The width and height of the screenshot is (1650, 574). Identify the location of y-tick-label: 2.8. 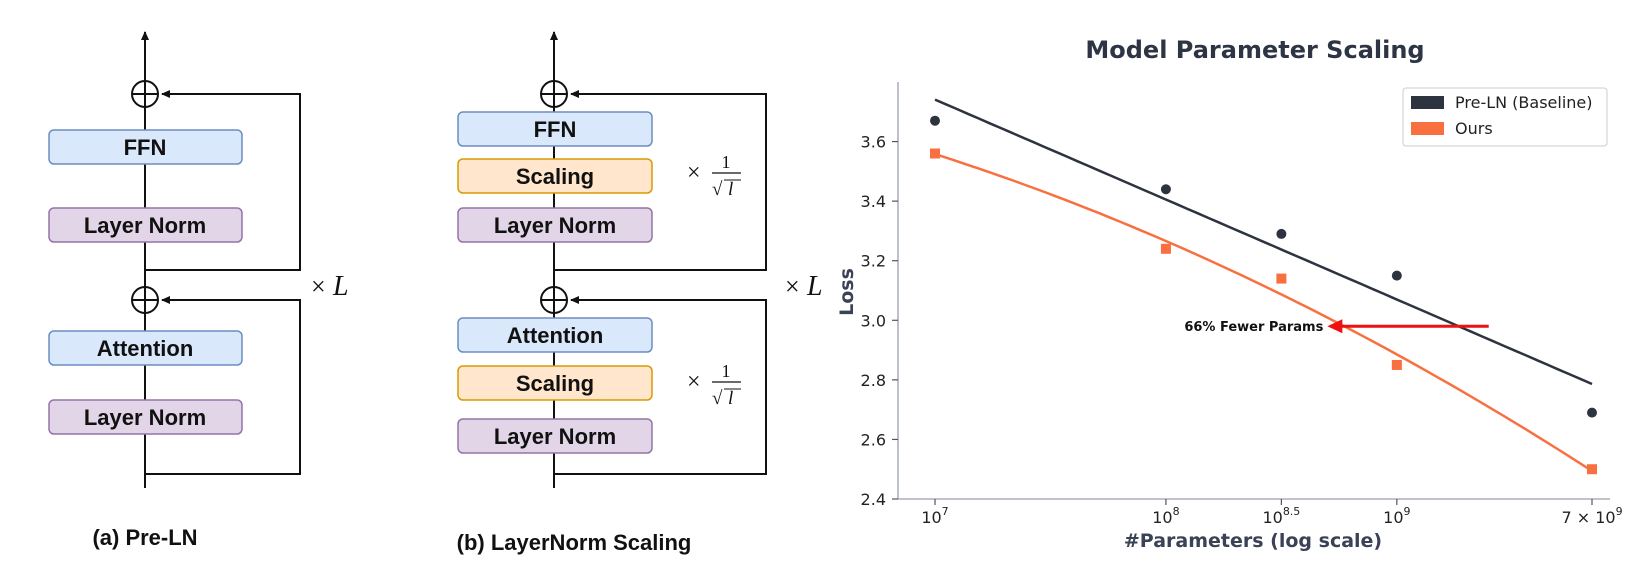
(873, 380).